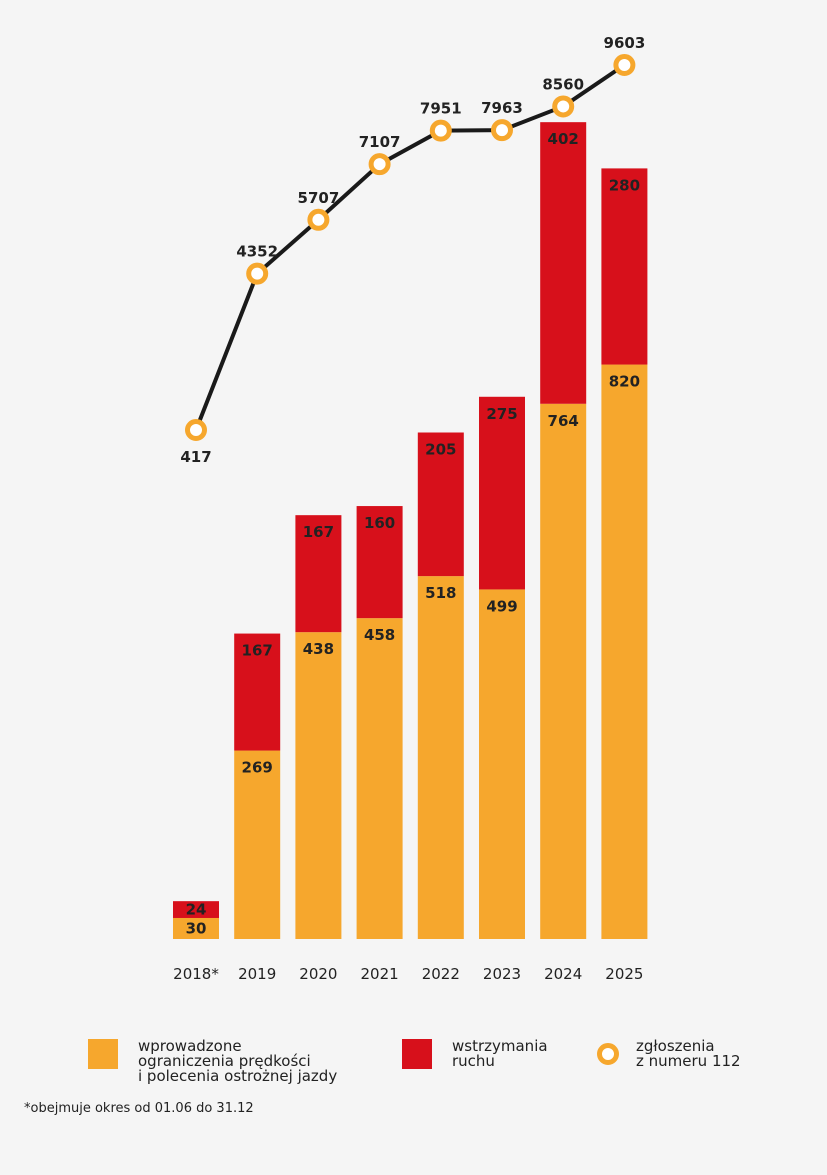 The width and height of the screenshot is (827, 1175). What do you see at coordinates (624, 974) in the screenshot?
I see `x-tick-2025: 2025` at bounding box center [624, 974].